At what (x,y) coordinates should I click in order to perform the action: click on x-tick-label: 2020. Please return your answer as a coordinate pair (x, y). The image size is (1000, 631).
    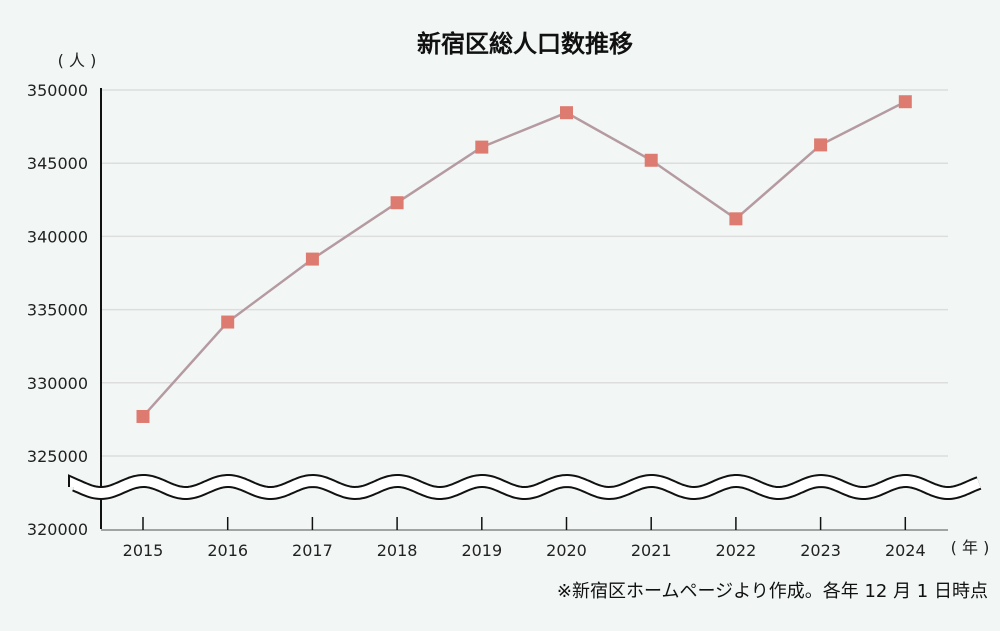
    Looking at the image, I should click on (566, 550).